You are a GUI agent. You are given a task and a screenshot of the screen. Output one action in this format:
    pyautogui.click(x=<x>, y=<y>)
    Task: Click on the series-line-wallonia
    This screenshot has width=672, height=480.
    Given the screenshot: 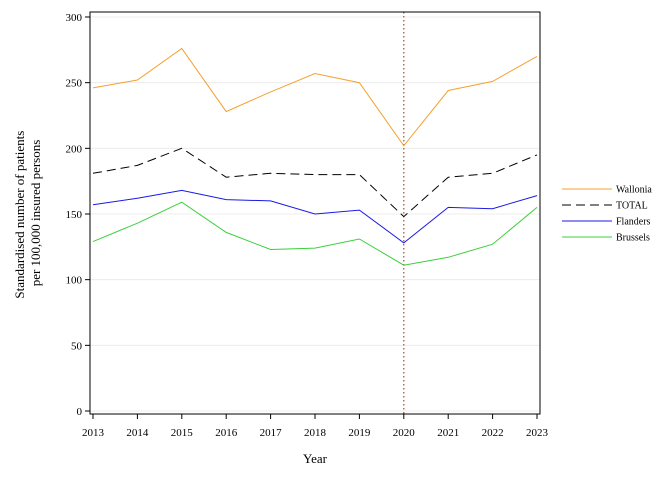 What is the action you would take?
    pyautogui.click(x=315, y=97)
    